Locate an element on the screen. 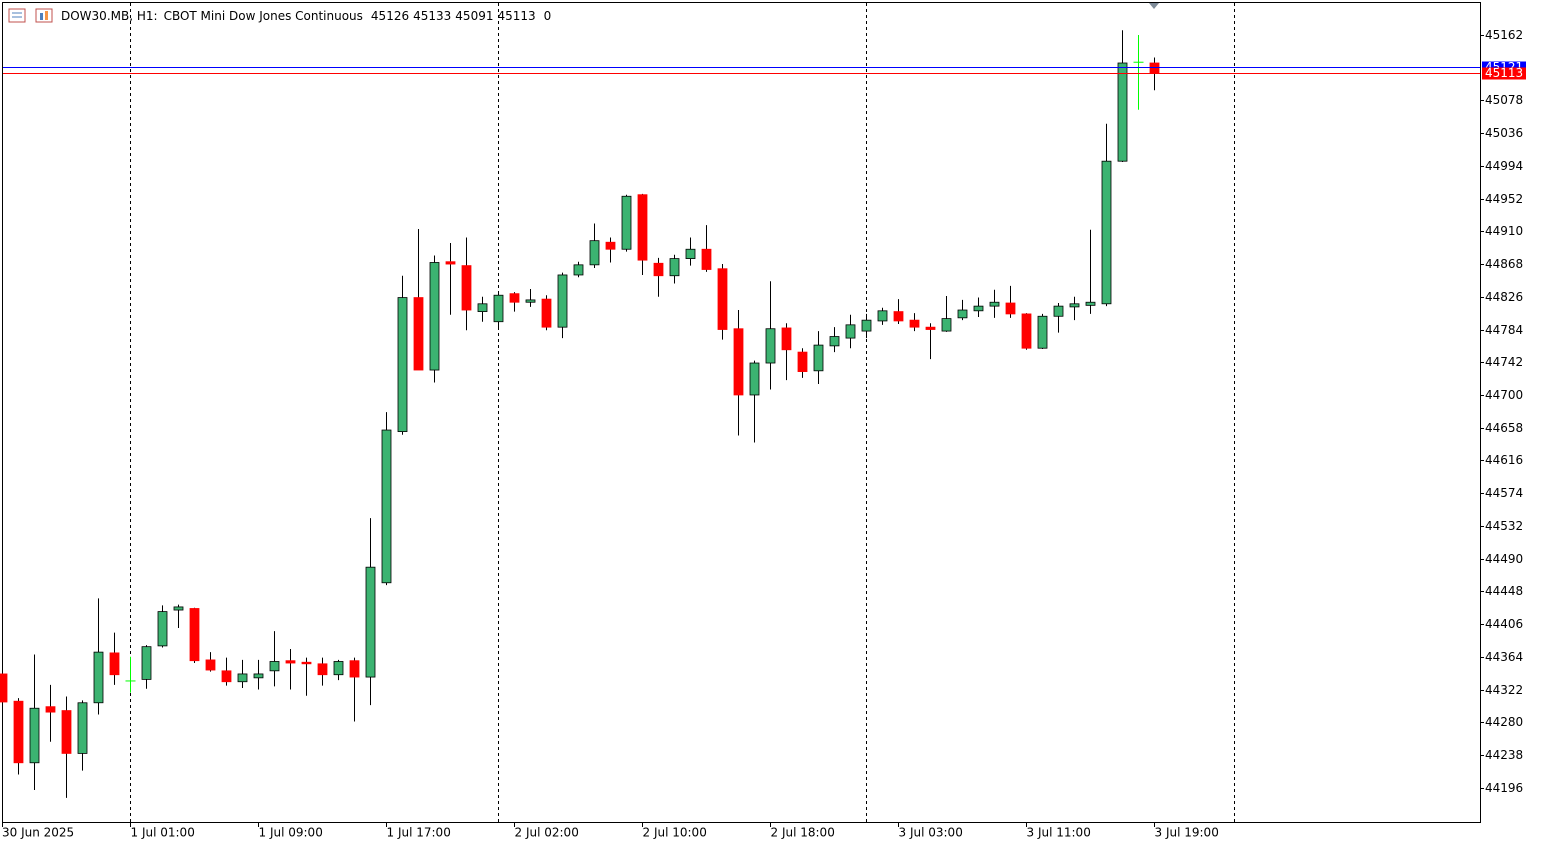 The image size is (1542, 851). header-icons is located at coordinates (30, 15).